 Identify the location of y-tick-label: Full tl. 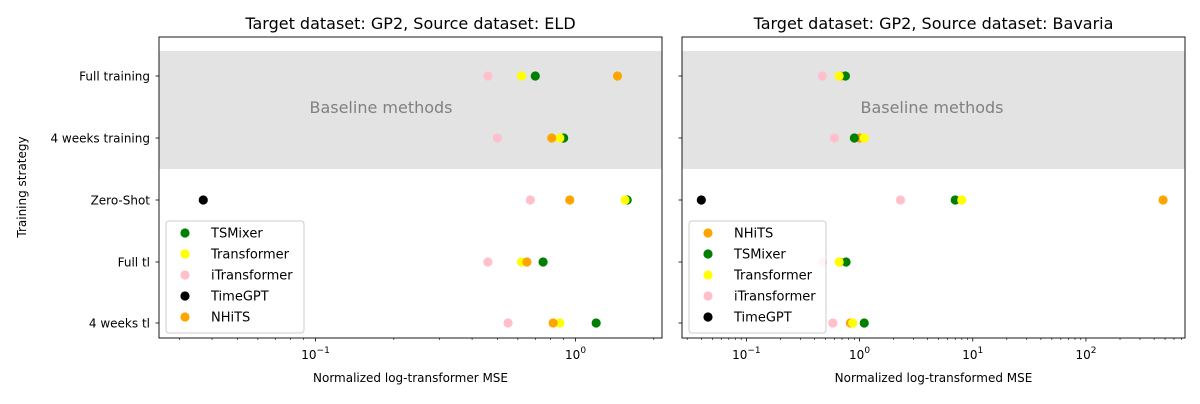
(134, 263).